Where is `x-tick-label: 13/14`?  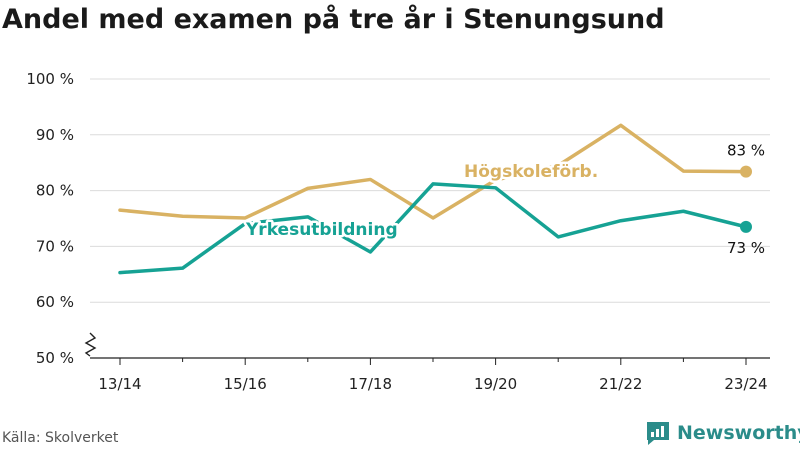
x-tick-label: 13/14 is located at coordinates (119, 384).